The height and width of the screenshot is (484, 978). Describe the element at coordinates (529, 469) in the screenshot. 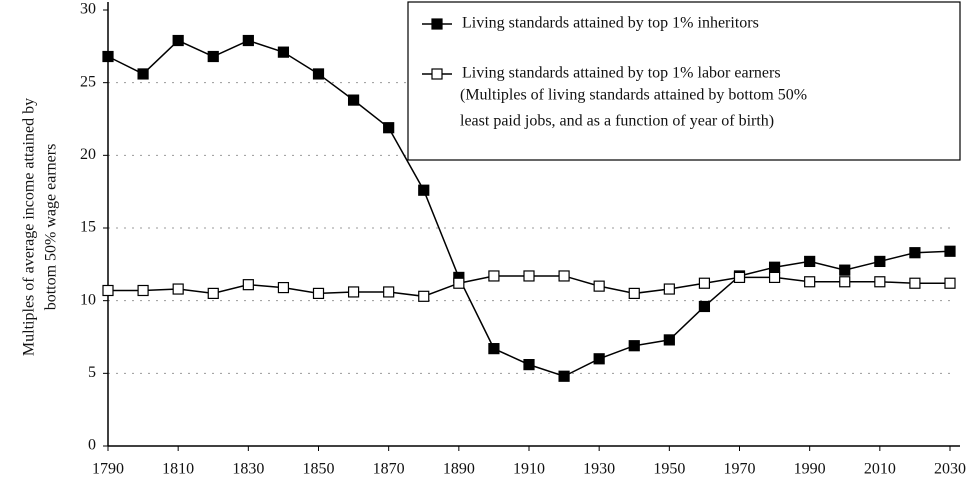

I see `x-tick-label: 1910` at that location.